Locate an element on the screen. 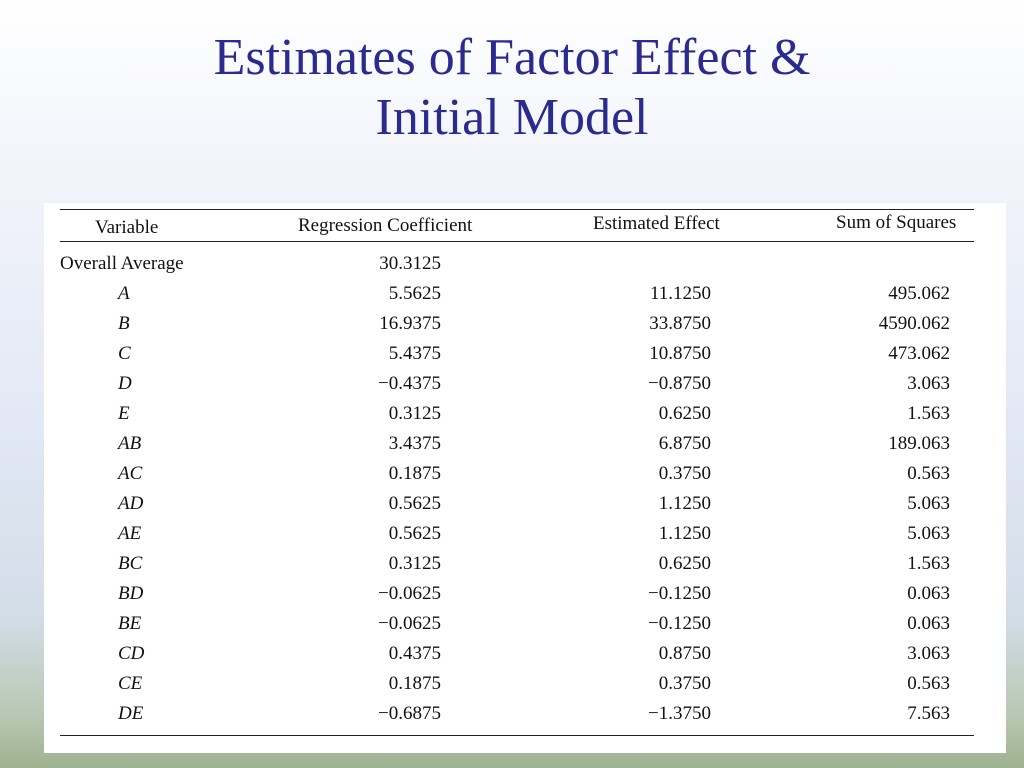 The height and width of the screenshot is (768, 1024). cell-variable: AD is located at coordinates (131, 503).